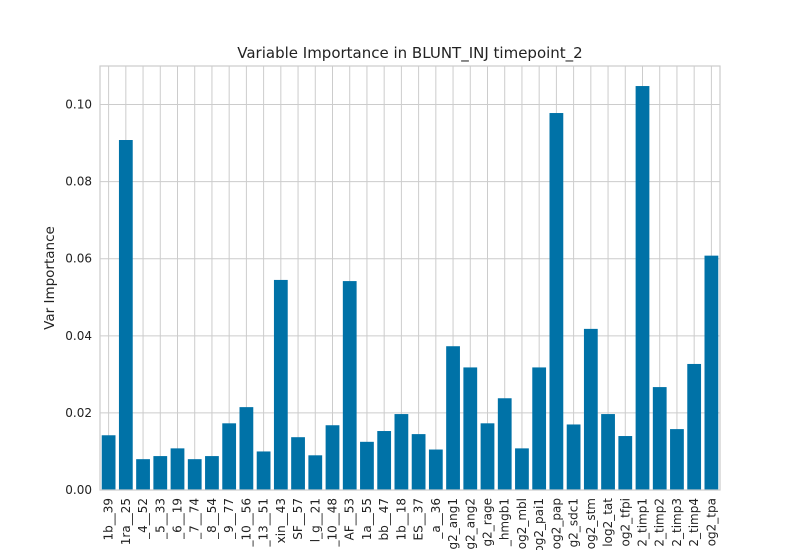 This screenshot has height=550, width=800. What do you see at coordinates (264, 523) in the screenshot?
I see `x-tick-label: _13__51` at bounding box center [264, 523].